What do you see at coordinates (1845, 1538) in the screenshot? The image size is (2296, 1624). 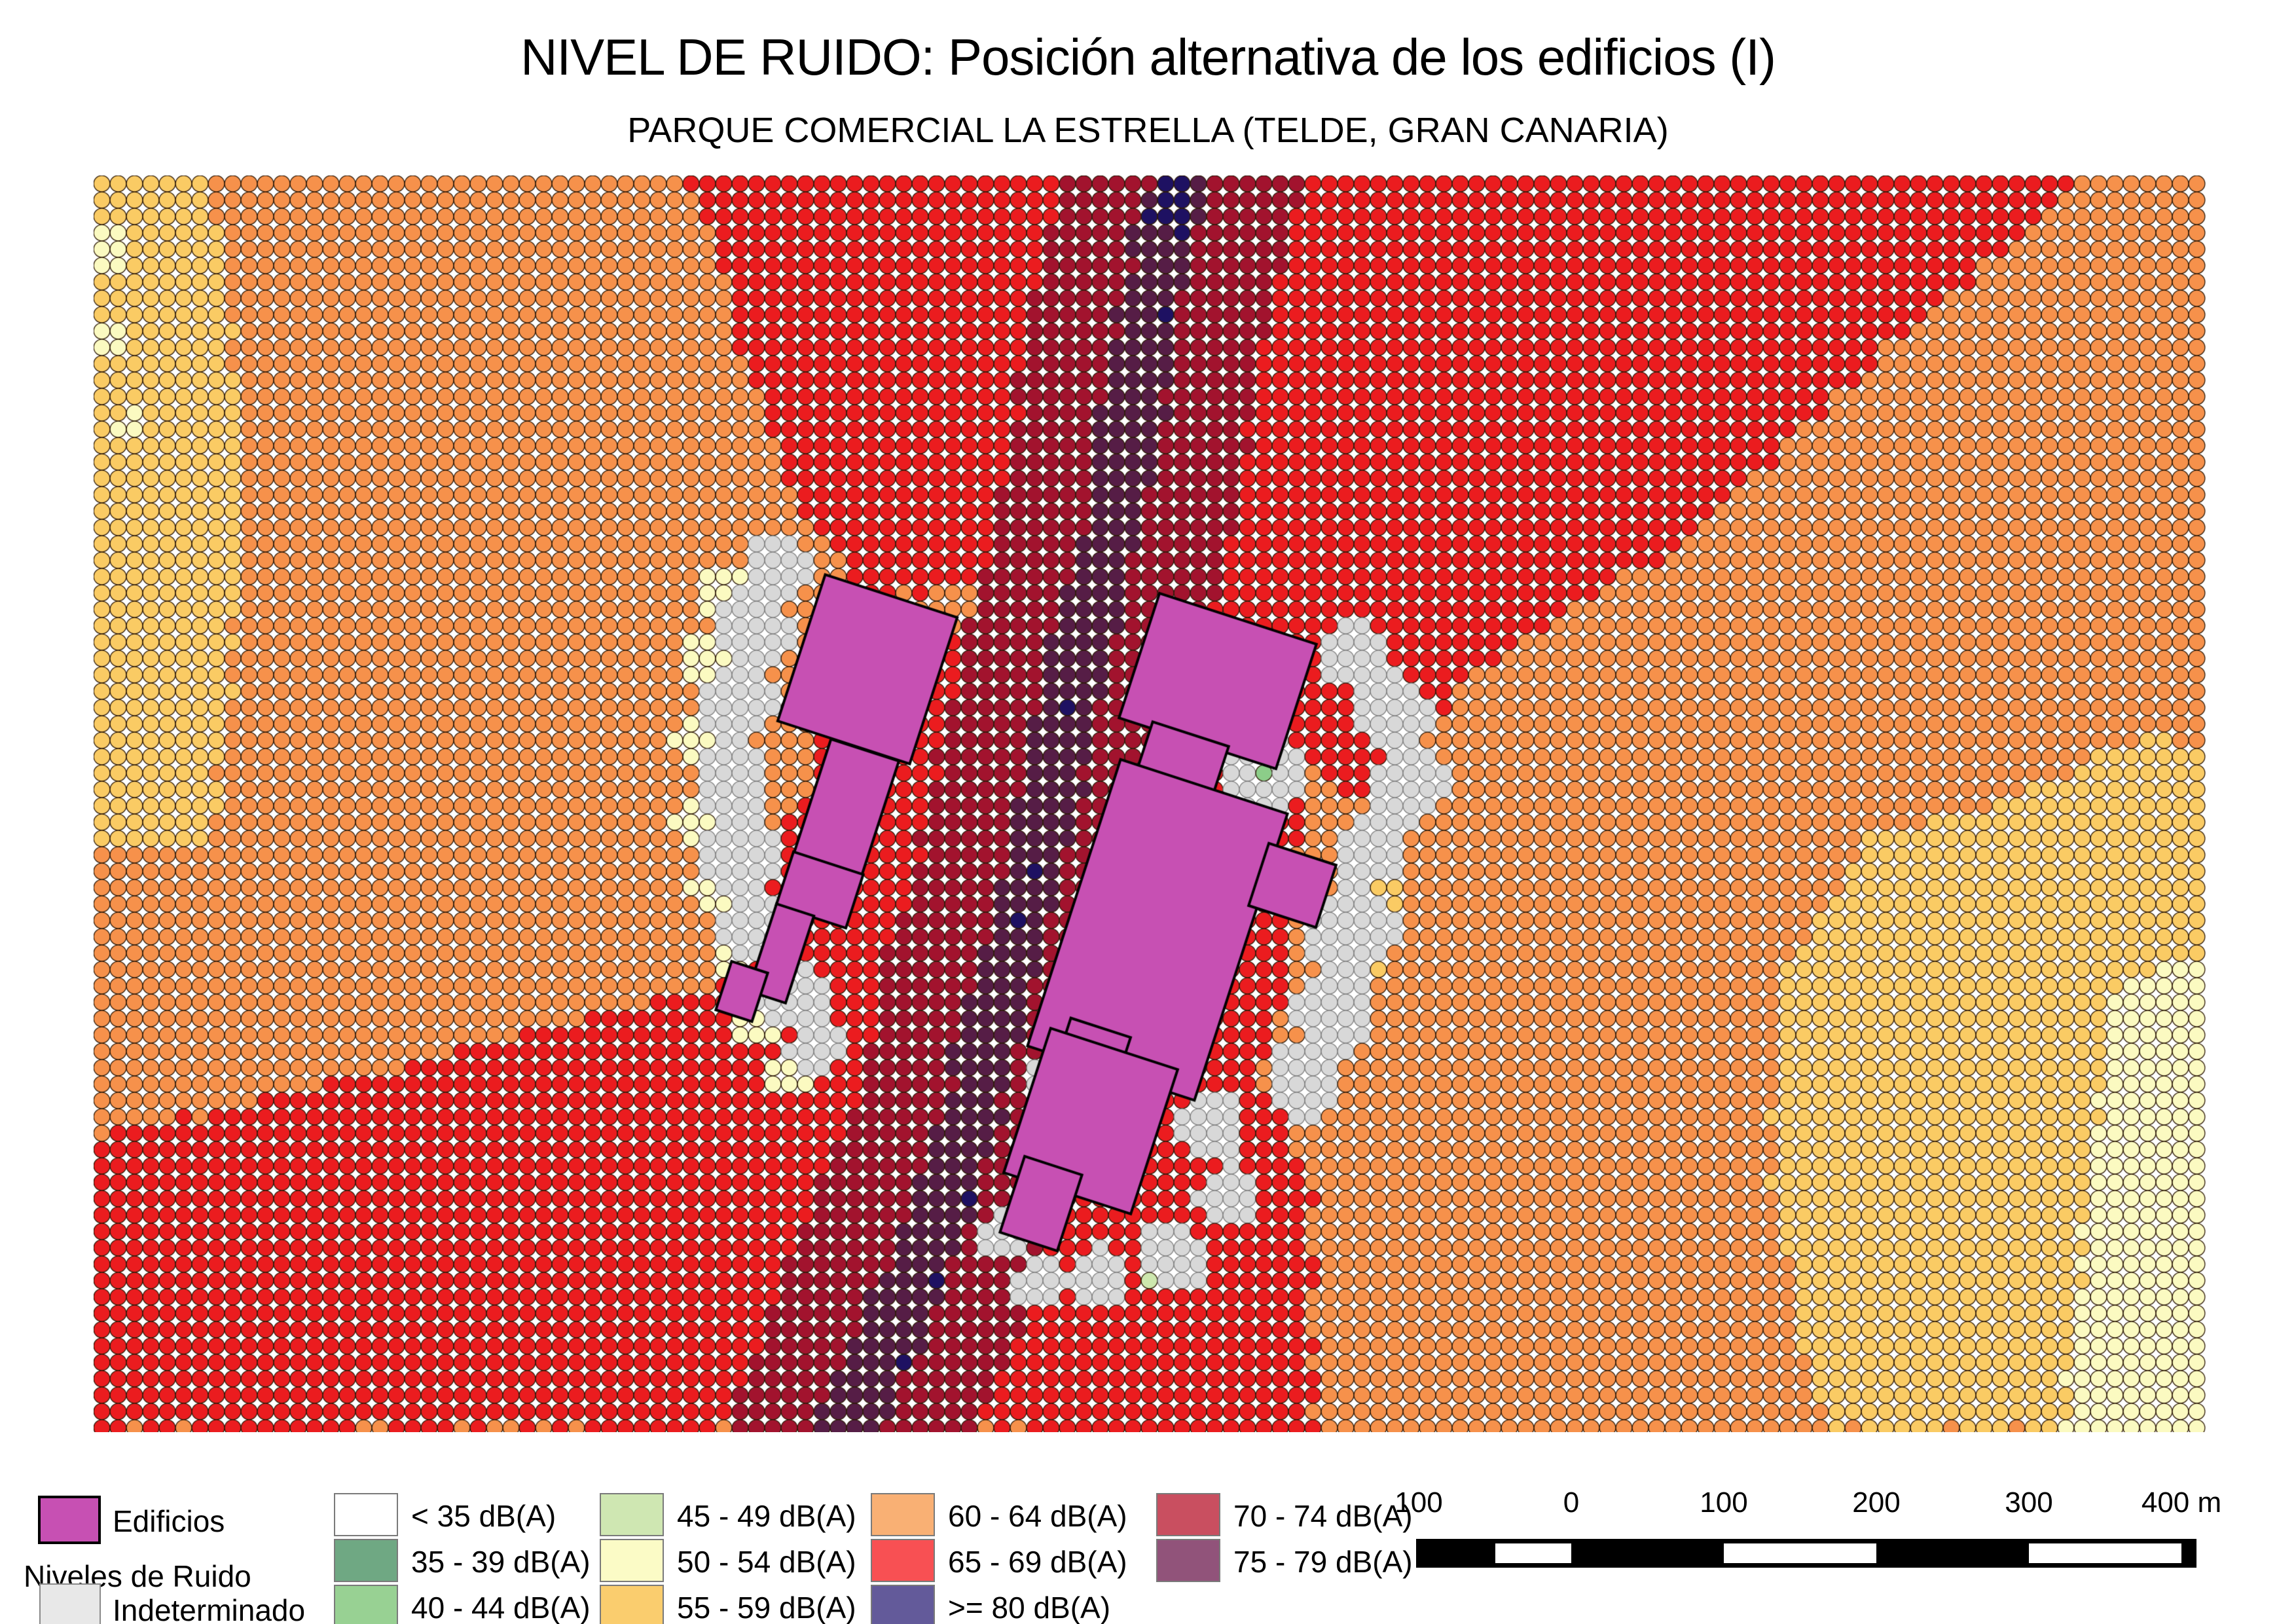 I see `scalebar: 100 0 100 200 300 400 m` at bounding box center [1845, 1538].